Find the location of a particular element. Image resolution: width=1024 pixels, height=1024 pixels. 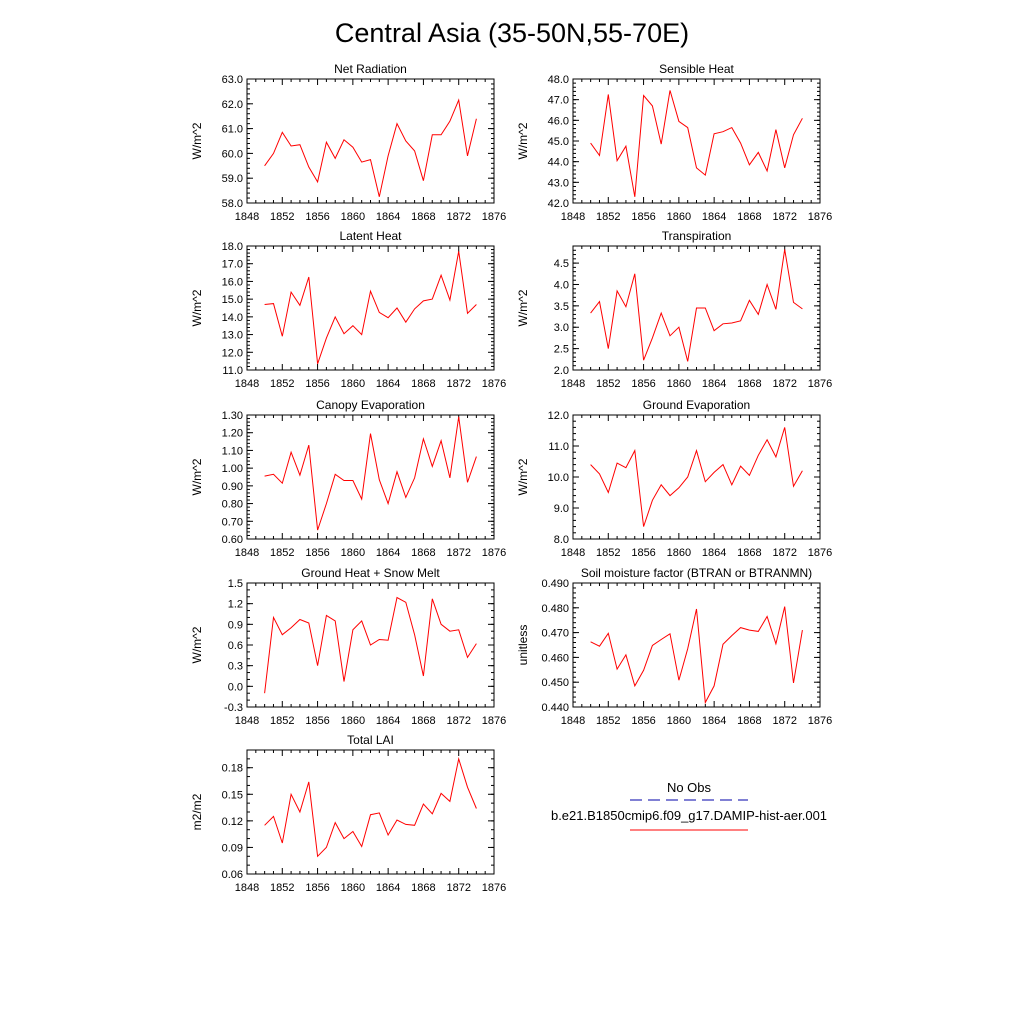

y-tick-label: 0.3 is located at coordinates (235, 667).